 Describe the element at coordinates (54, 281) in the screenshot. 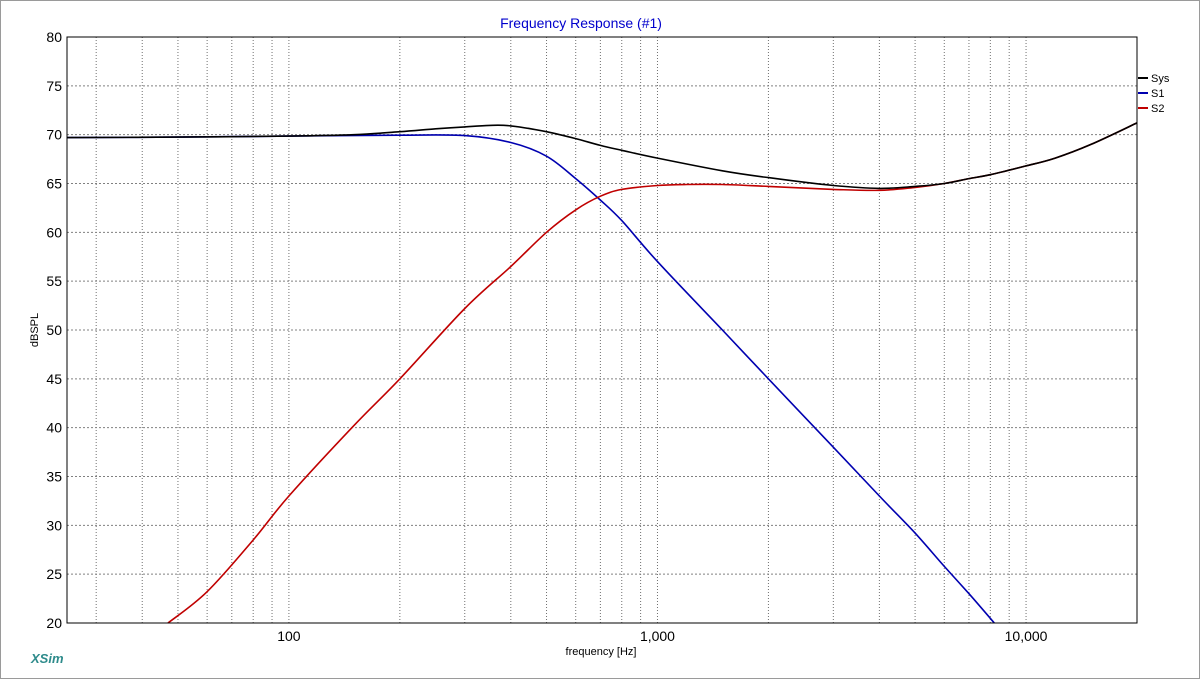

I see `y-tick-label: 55` at that location.